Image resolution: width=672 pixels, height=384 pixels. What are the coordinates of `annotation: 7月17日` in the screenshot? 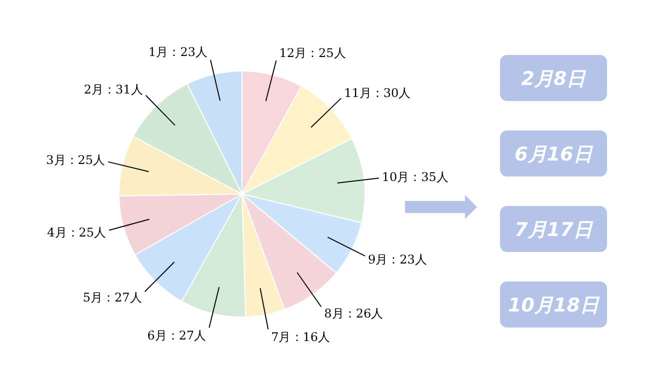 It's located at (553, 229).